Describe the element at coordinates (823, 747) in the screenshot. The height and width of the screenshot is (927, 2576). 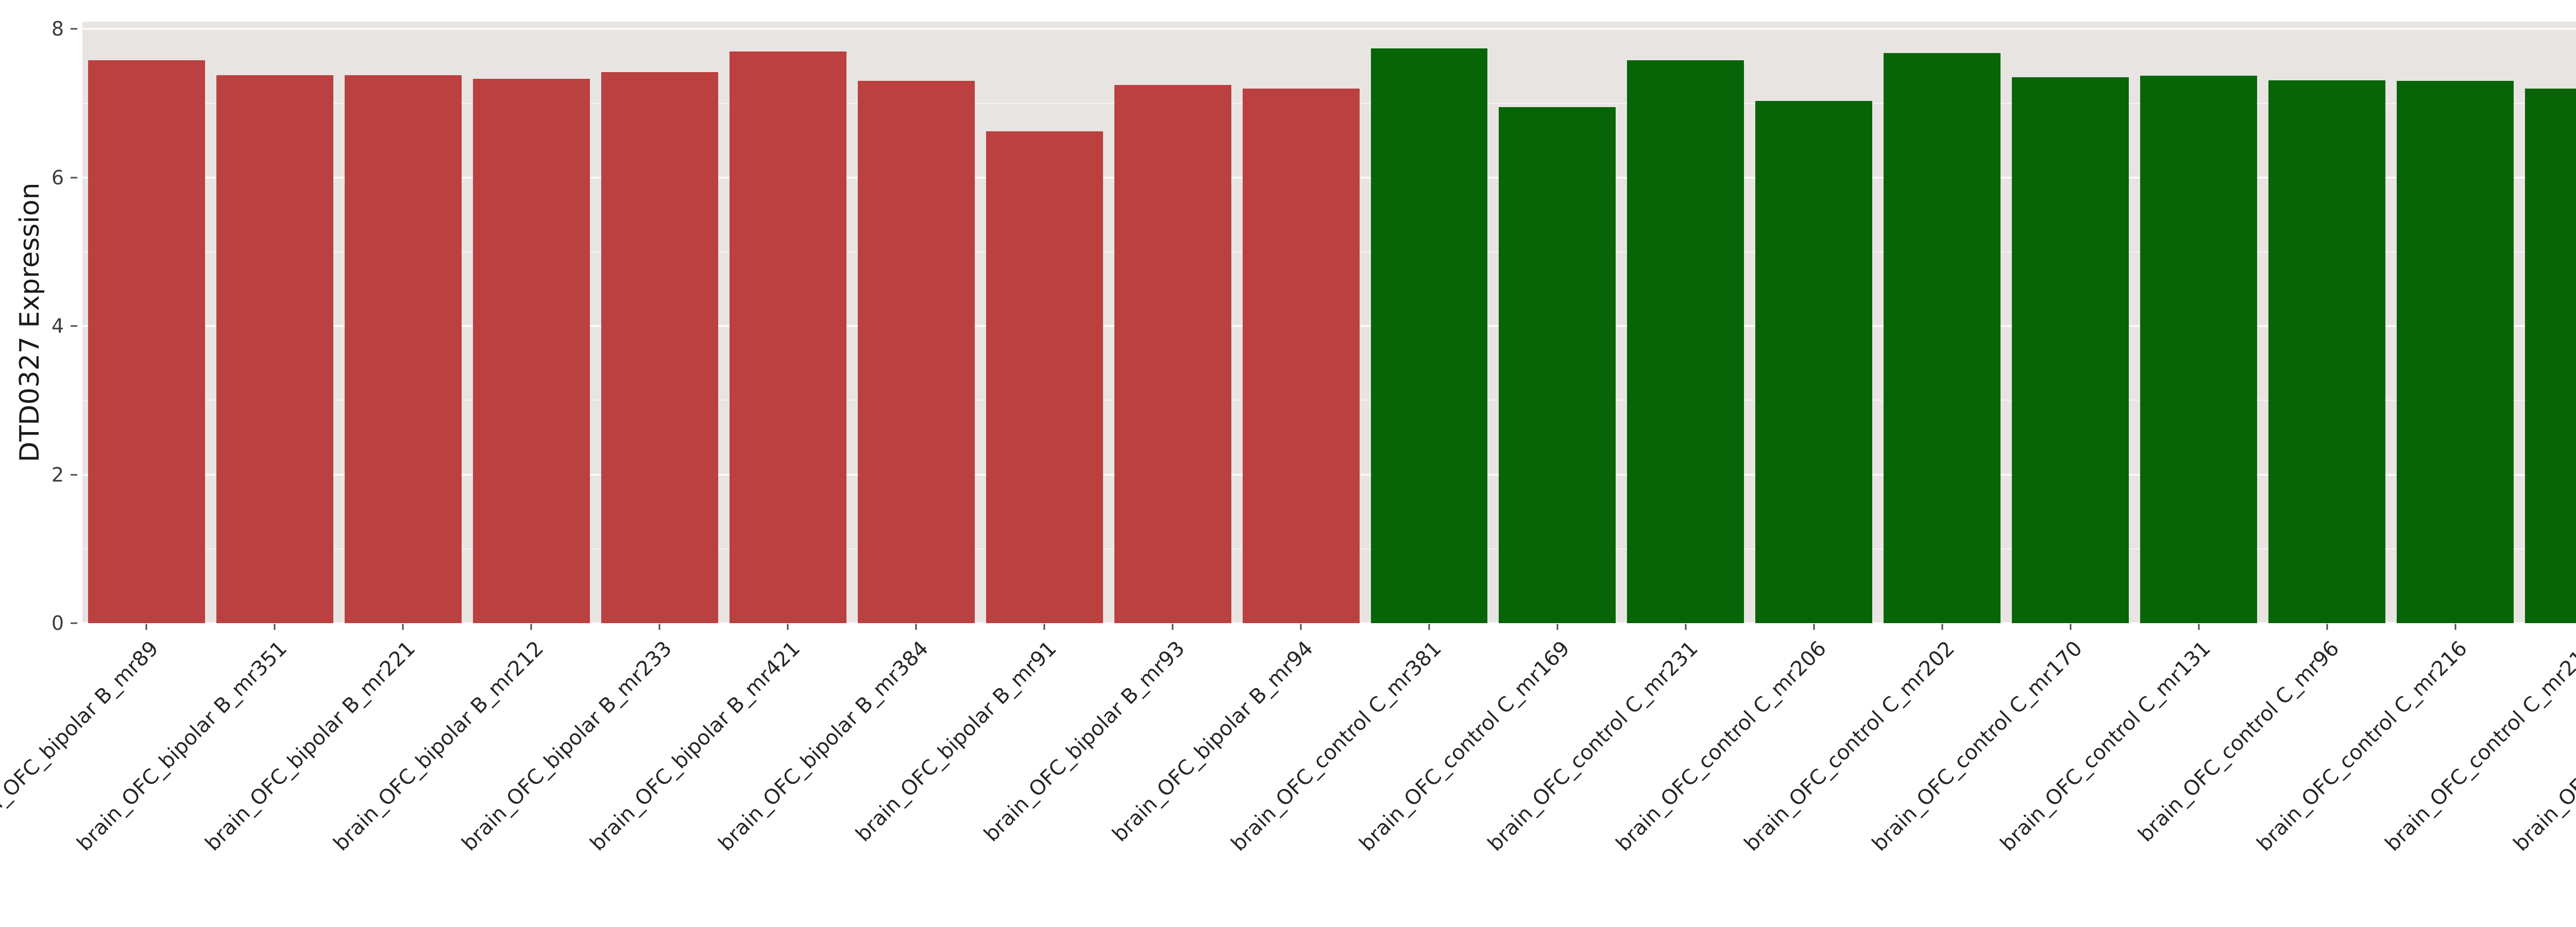
I see `x-tick-label: brain_OFC_bipolar B_mr384` at that location.